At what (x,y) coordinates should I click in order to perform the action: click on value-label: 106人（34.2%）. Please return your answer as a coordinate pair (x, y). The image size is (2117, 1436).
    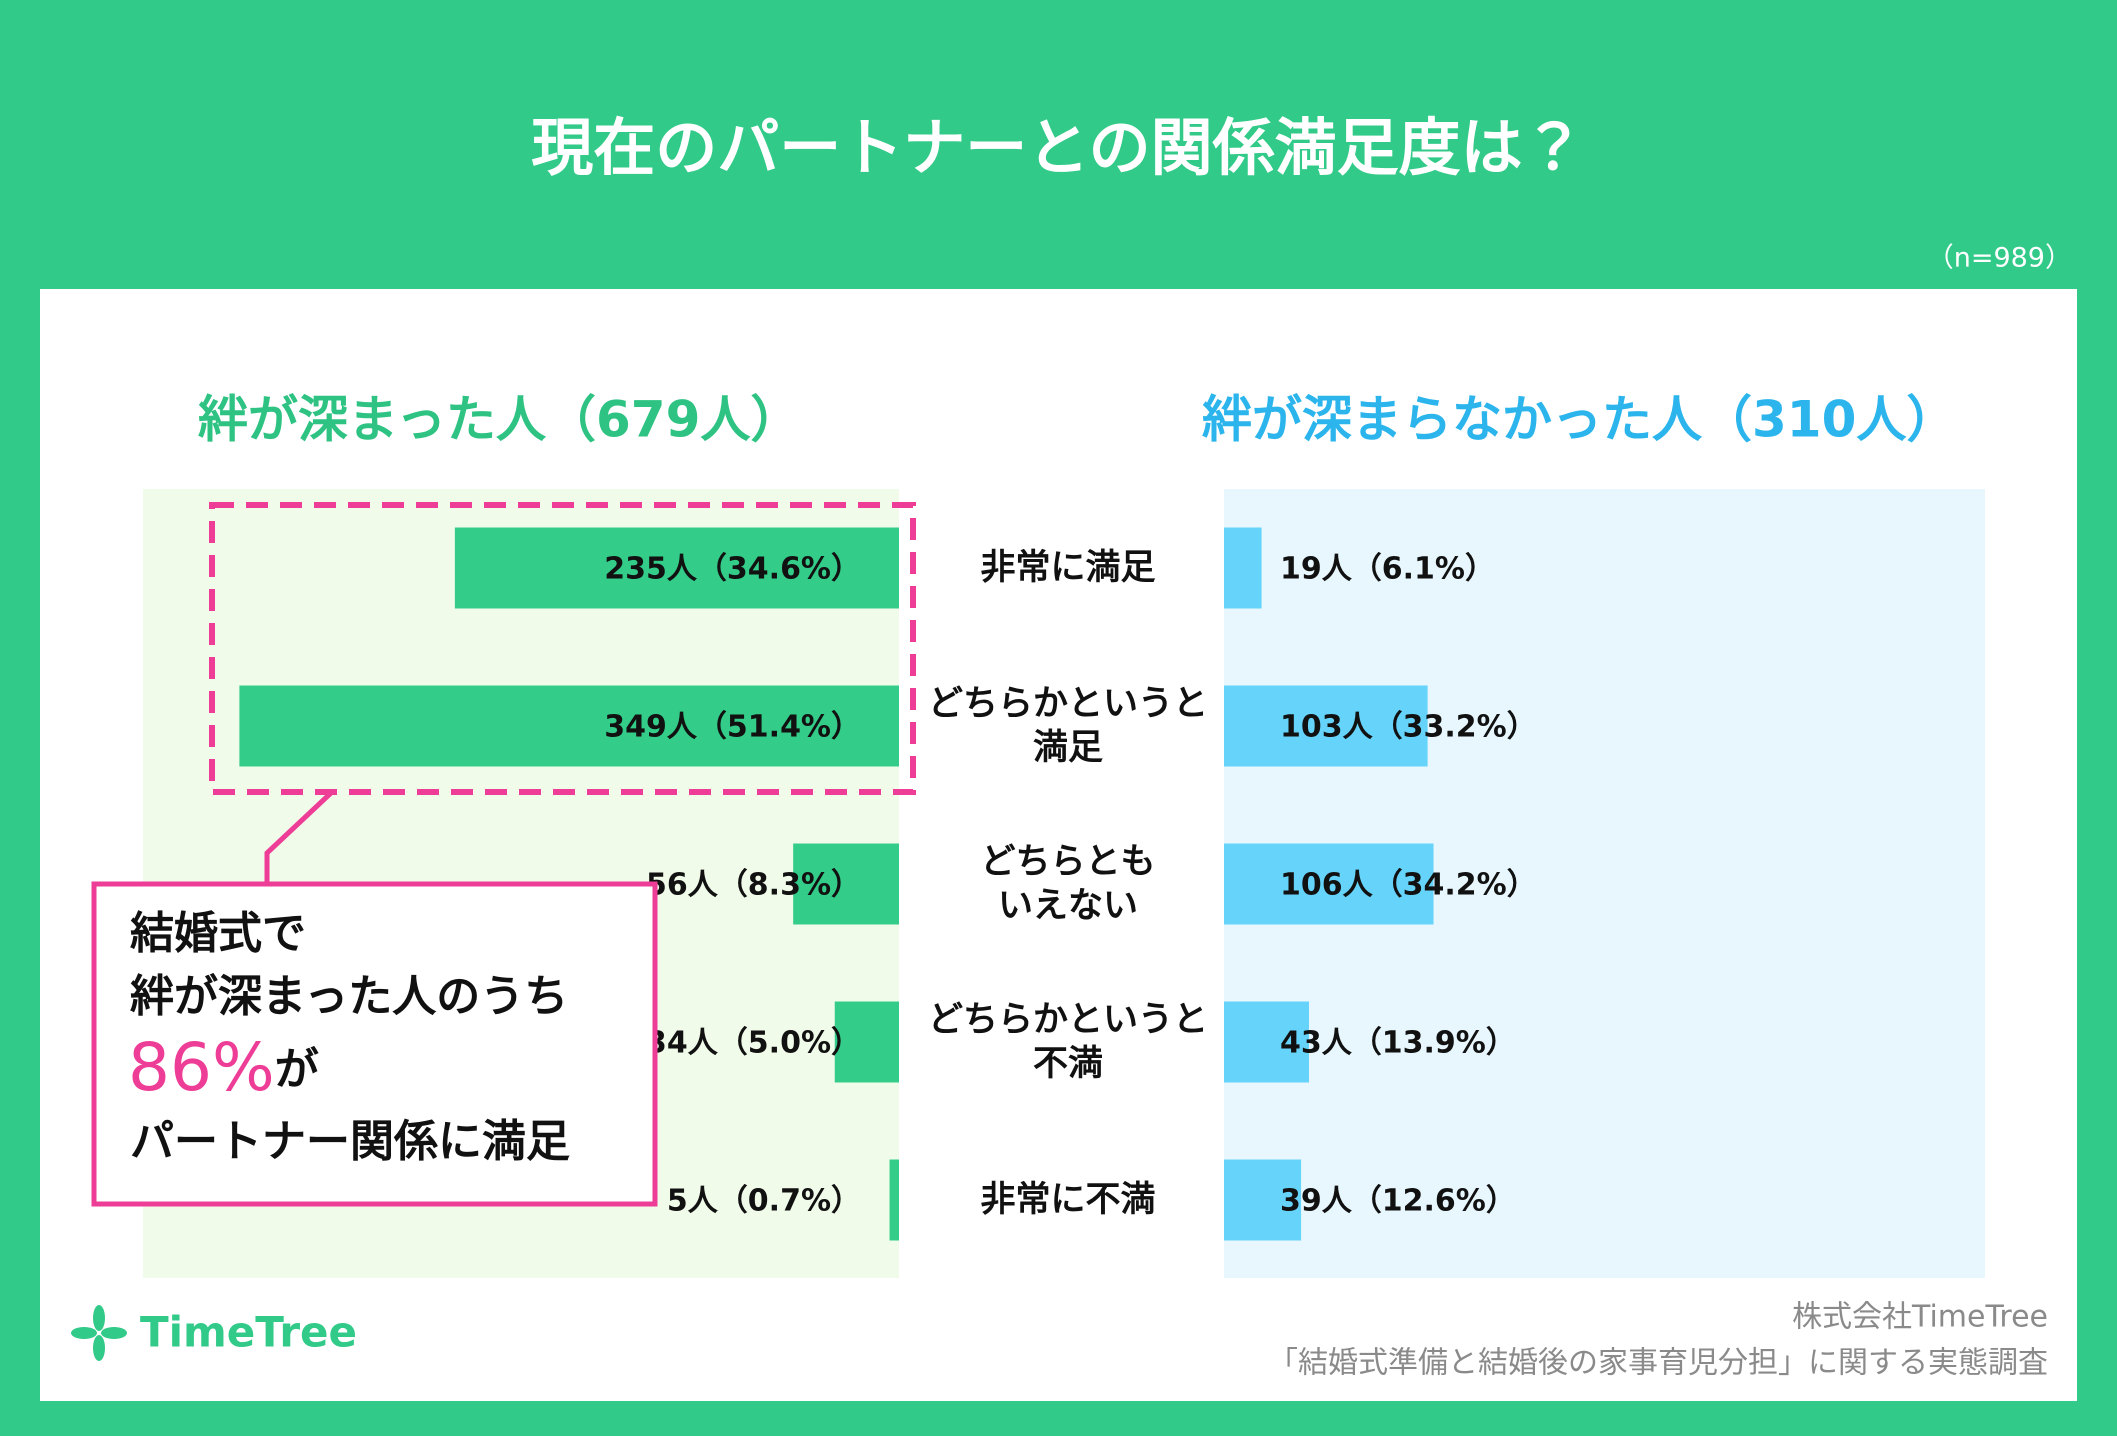
    Looking at the image, I should click on (1408, 885).